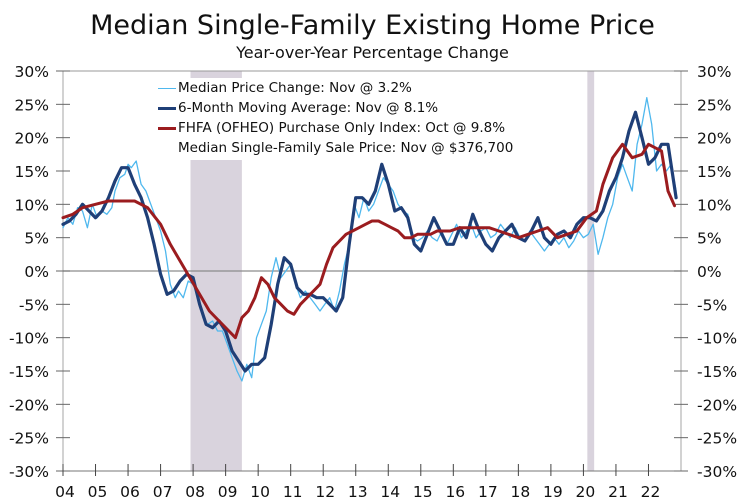 The width and height of the screenshot is (745, 501). Describe the element at coordinates (228, 492) in the screenshot. I see `x-tick-label: 09` at that location.